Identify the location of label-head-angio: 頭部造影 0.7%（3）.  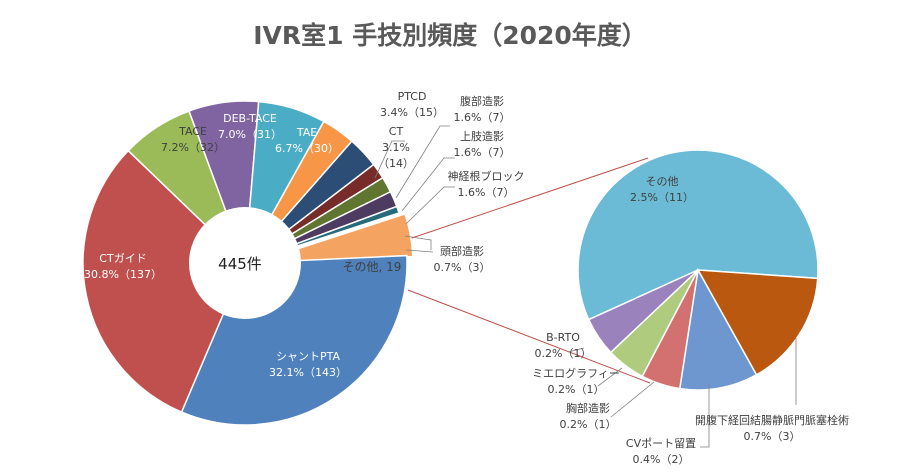
(462, 259).